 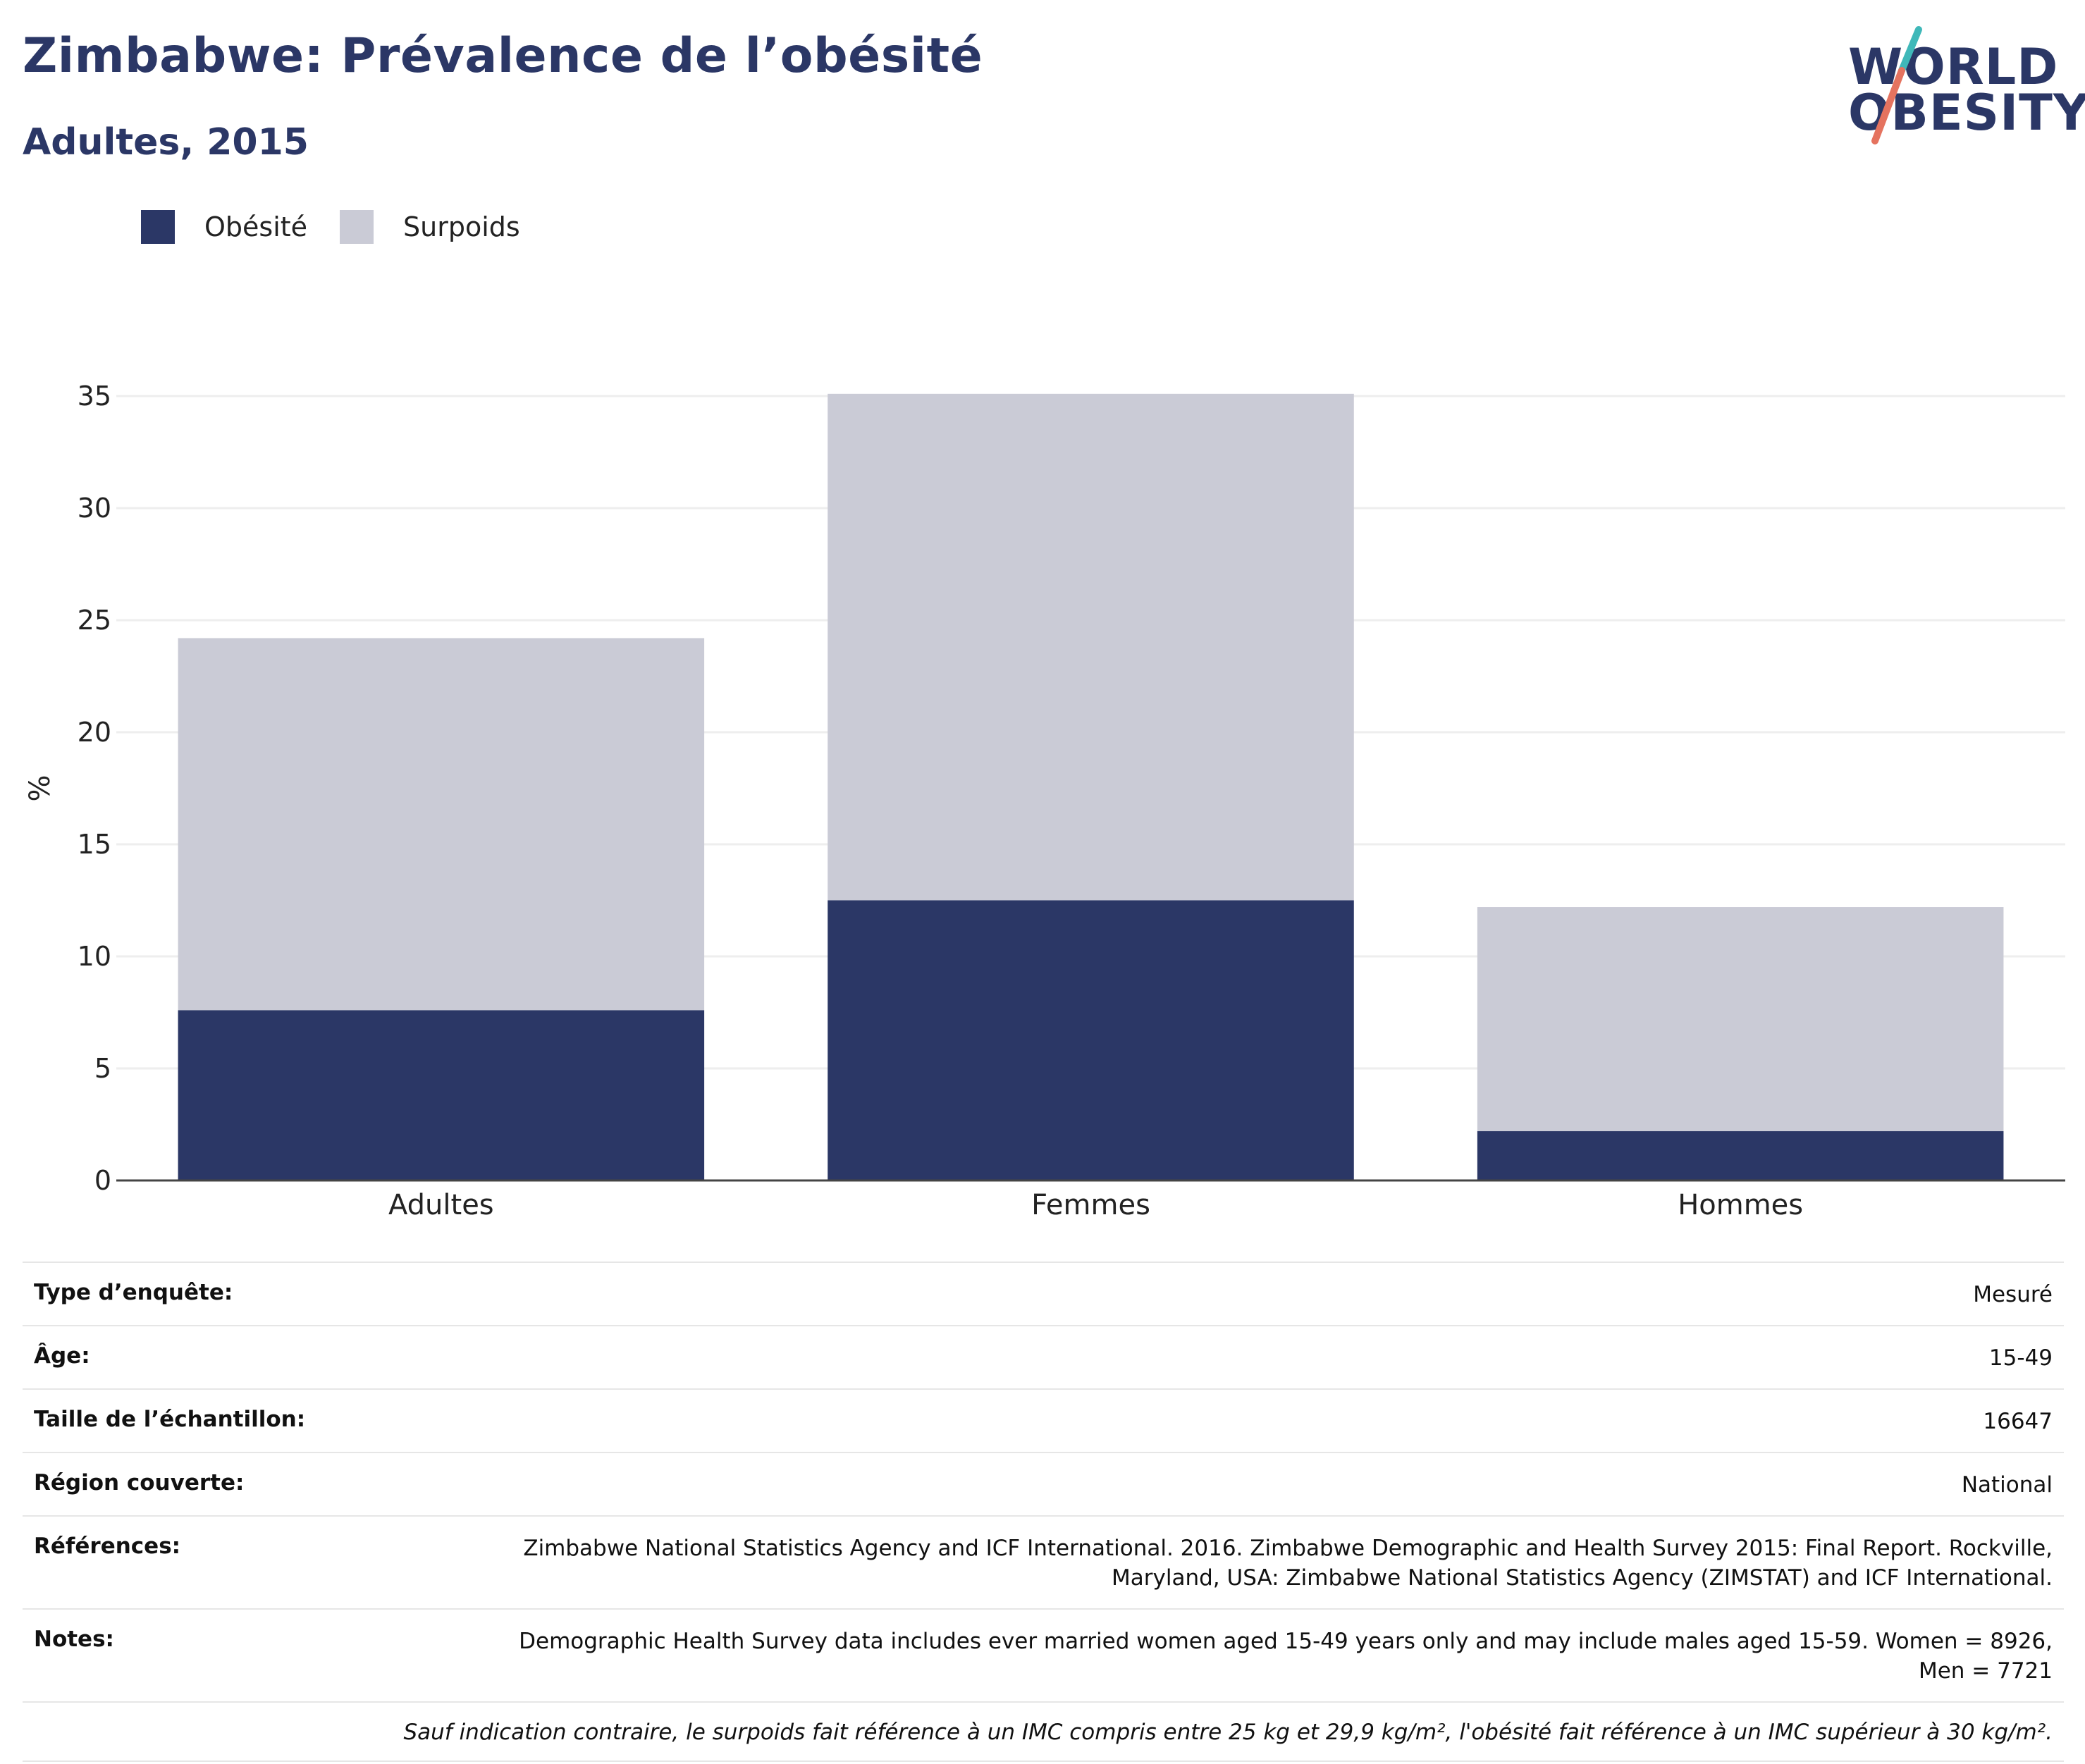 What do you see at coordinates (1090, 1205) in the screenshot?
I see `x-tick-label: Femmes` at bounding box center [1090, 1205].